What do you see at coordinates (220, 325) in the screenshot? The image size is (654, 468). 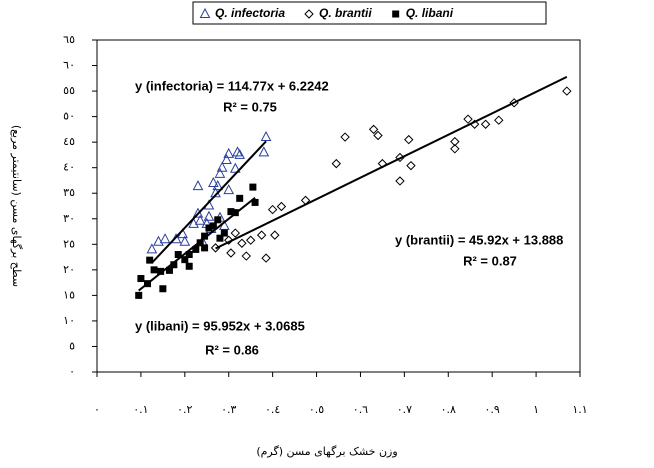 I see `annotation: y (libani) = 95.952x + 3.0685` at bounding box center [220, 325].